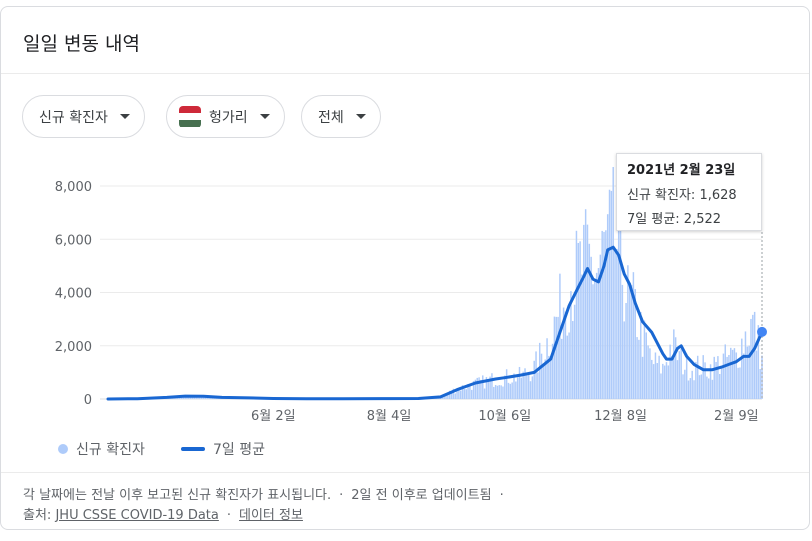 Image resolution: width=812 pixels, height=541 pixels. What do you see at coordinates (223, 449) in the screenshot?
I see `legend-line: 7일 평균` at bounding box center [223, 449].